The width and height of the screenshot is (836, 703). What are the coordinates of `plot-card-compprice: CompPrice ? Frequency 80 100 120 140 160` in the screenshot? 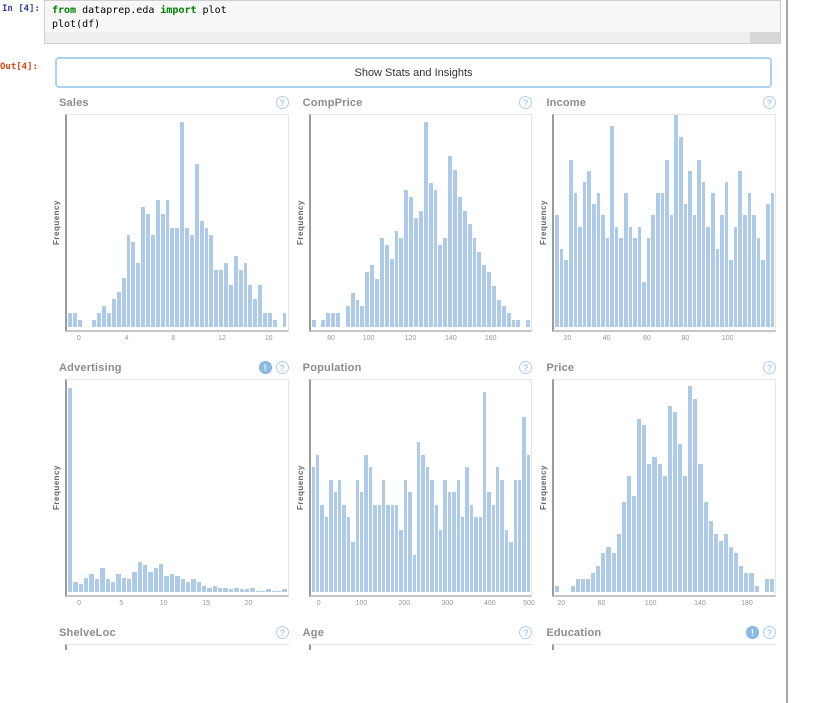 It's located at (414, 220).